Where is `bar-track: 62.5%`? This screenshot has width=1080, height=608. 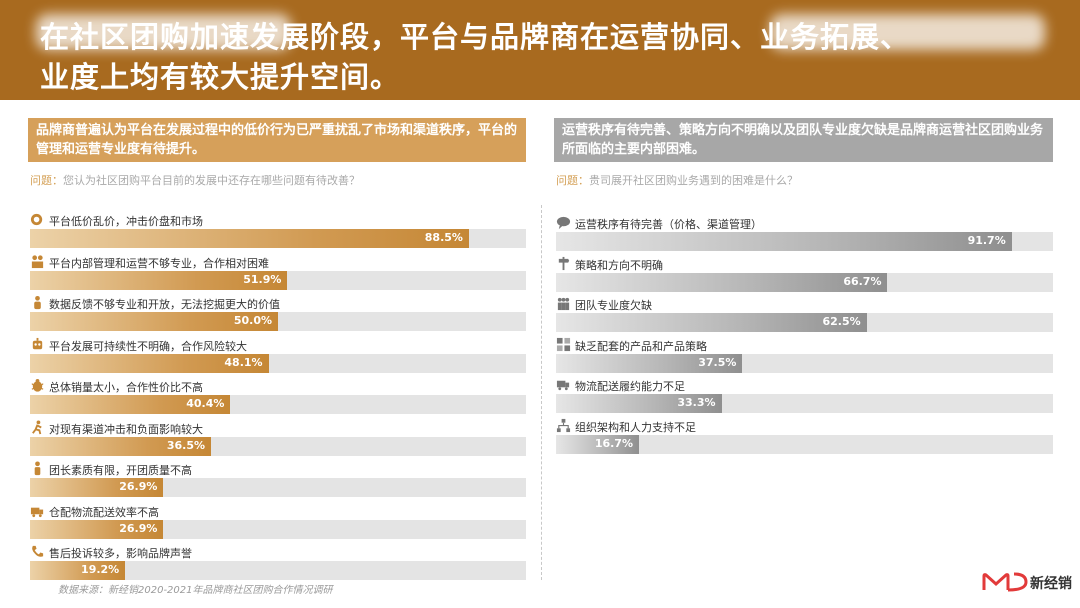
bar-track: 62.5% is located at coordinates (804, 322).